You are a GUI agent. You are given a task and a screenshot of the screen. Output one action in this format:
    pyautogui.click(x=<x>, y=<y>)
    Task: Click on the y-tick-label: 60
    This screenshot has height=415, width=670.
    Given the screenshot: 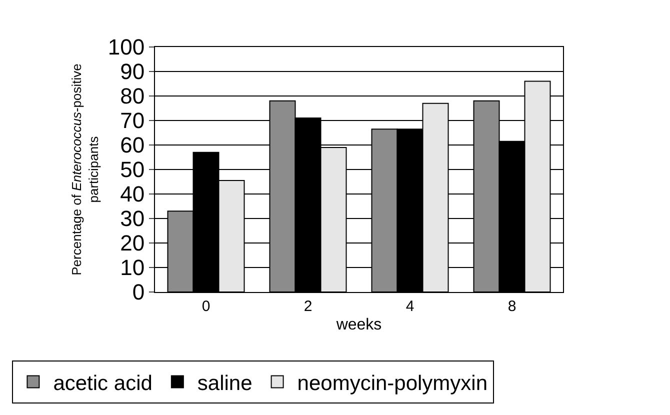 What is the action you would take?
    pyautogui.click(x=132, y=145)
    